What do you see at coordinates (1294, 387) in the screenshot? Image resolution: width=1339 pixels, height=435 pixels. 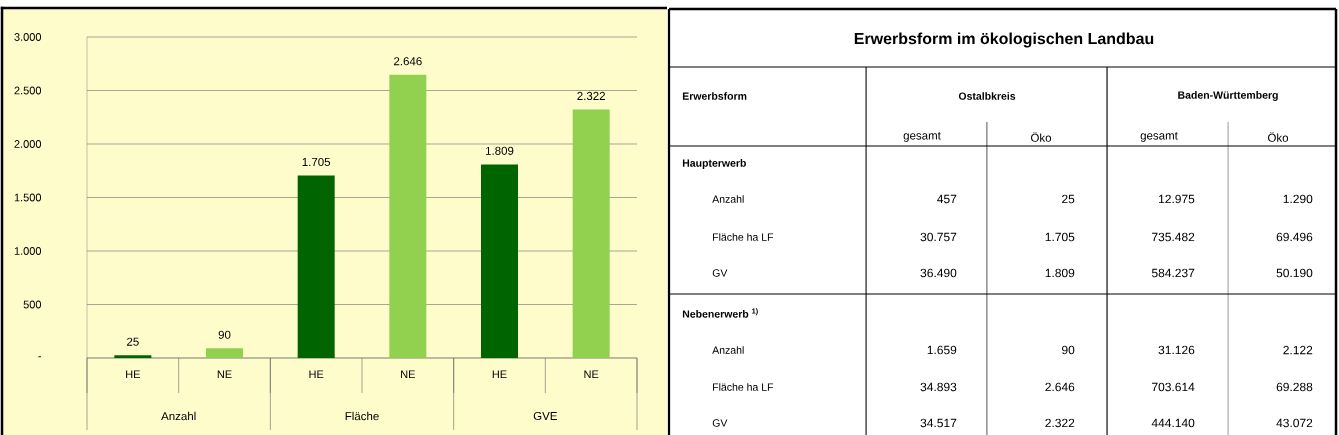 I see `text: 69.288` at bounding box center [1294, 387].